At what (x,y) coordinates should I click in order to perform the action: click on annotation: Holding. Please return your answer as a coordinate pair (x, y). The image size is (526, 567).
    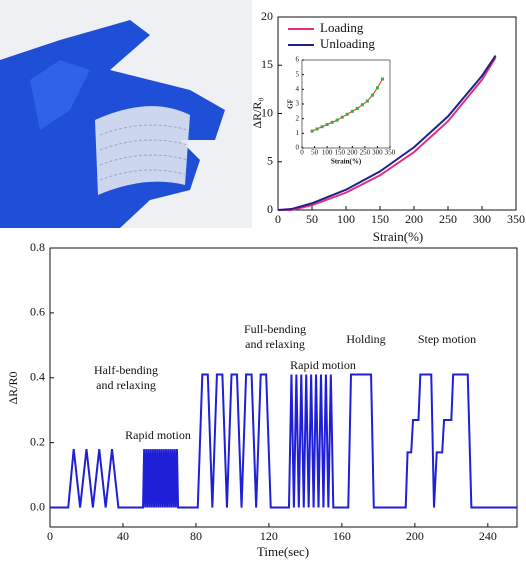
    Looking at the image, I should click on (365, 339).